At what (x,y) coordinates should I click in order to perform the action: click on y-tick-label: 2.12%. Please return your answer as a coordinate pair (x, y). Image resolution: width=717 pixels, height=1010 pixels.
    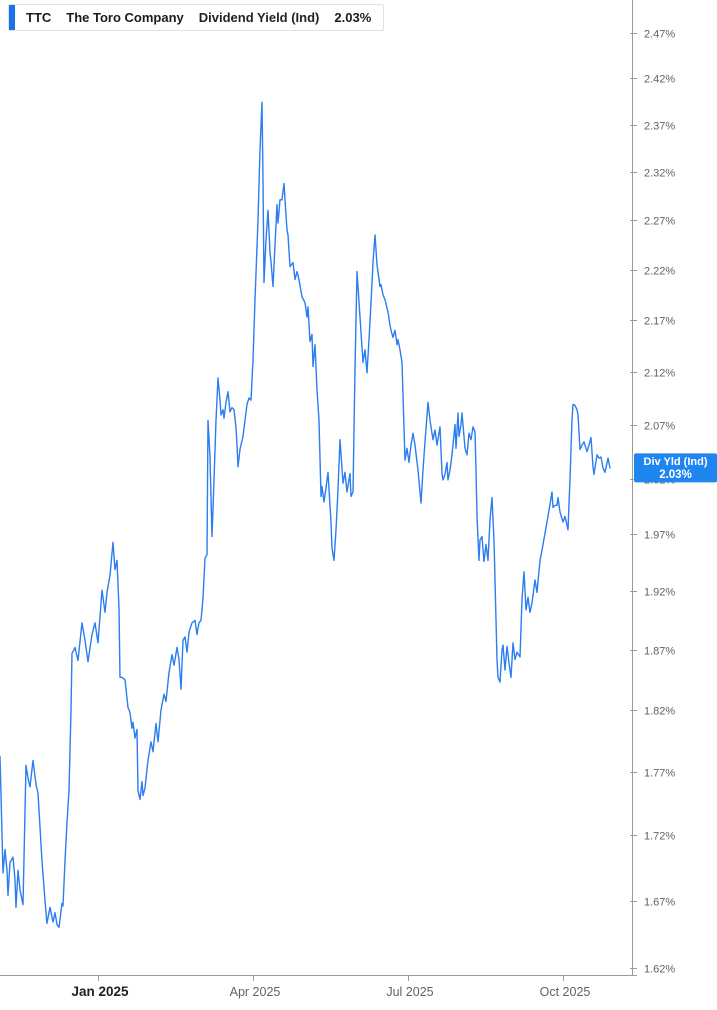
    Looking at the image, I should click on (659, 374).